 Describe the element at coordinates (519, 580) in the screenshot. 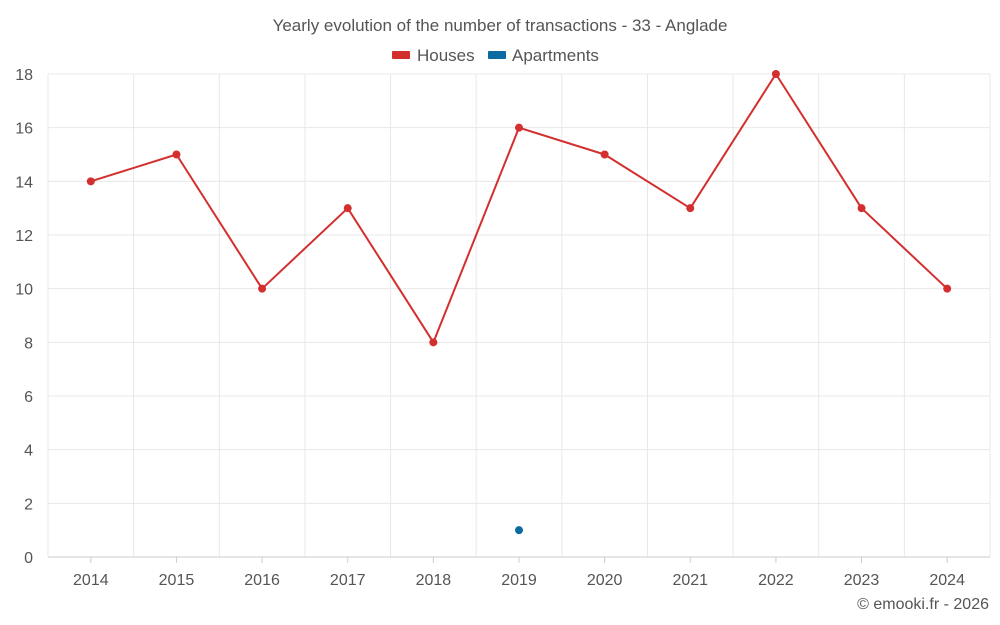

I see `x-tick-label: 2019` at that location.